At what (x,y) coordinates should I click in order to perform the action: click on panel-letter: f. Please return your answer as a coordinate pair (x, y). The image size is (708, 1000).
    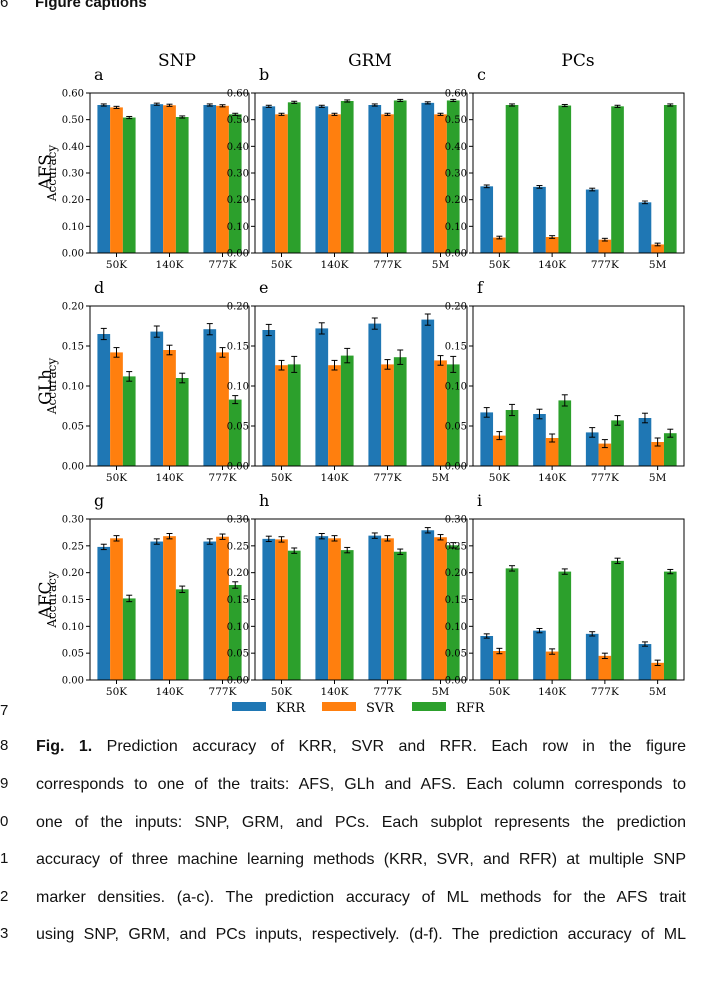
    Looking at the image, I should click on (480, 287).